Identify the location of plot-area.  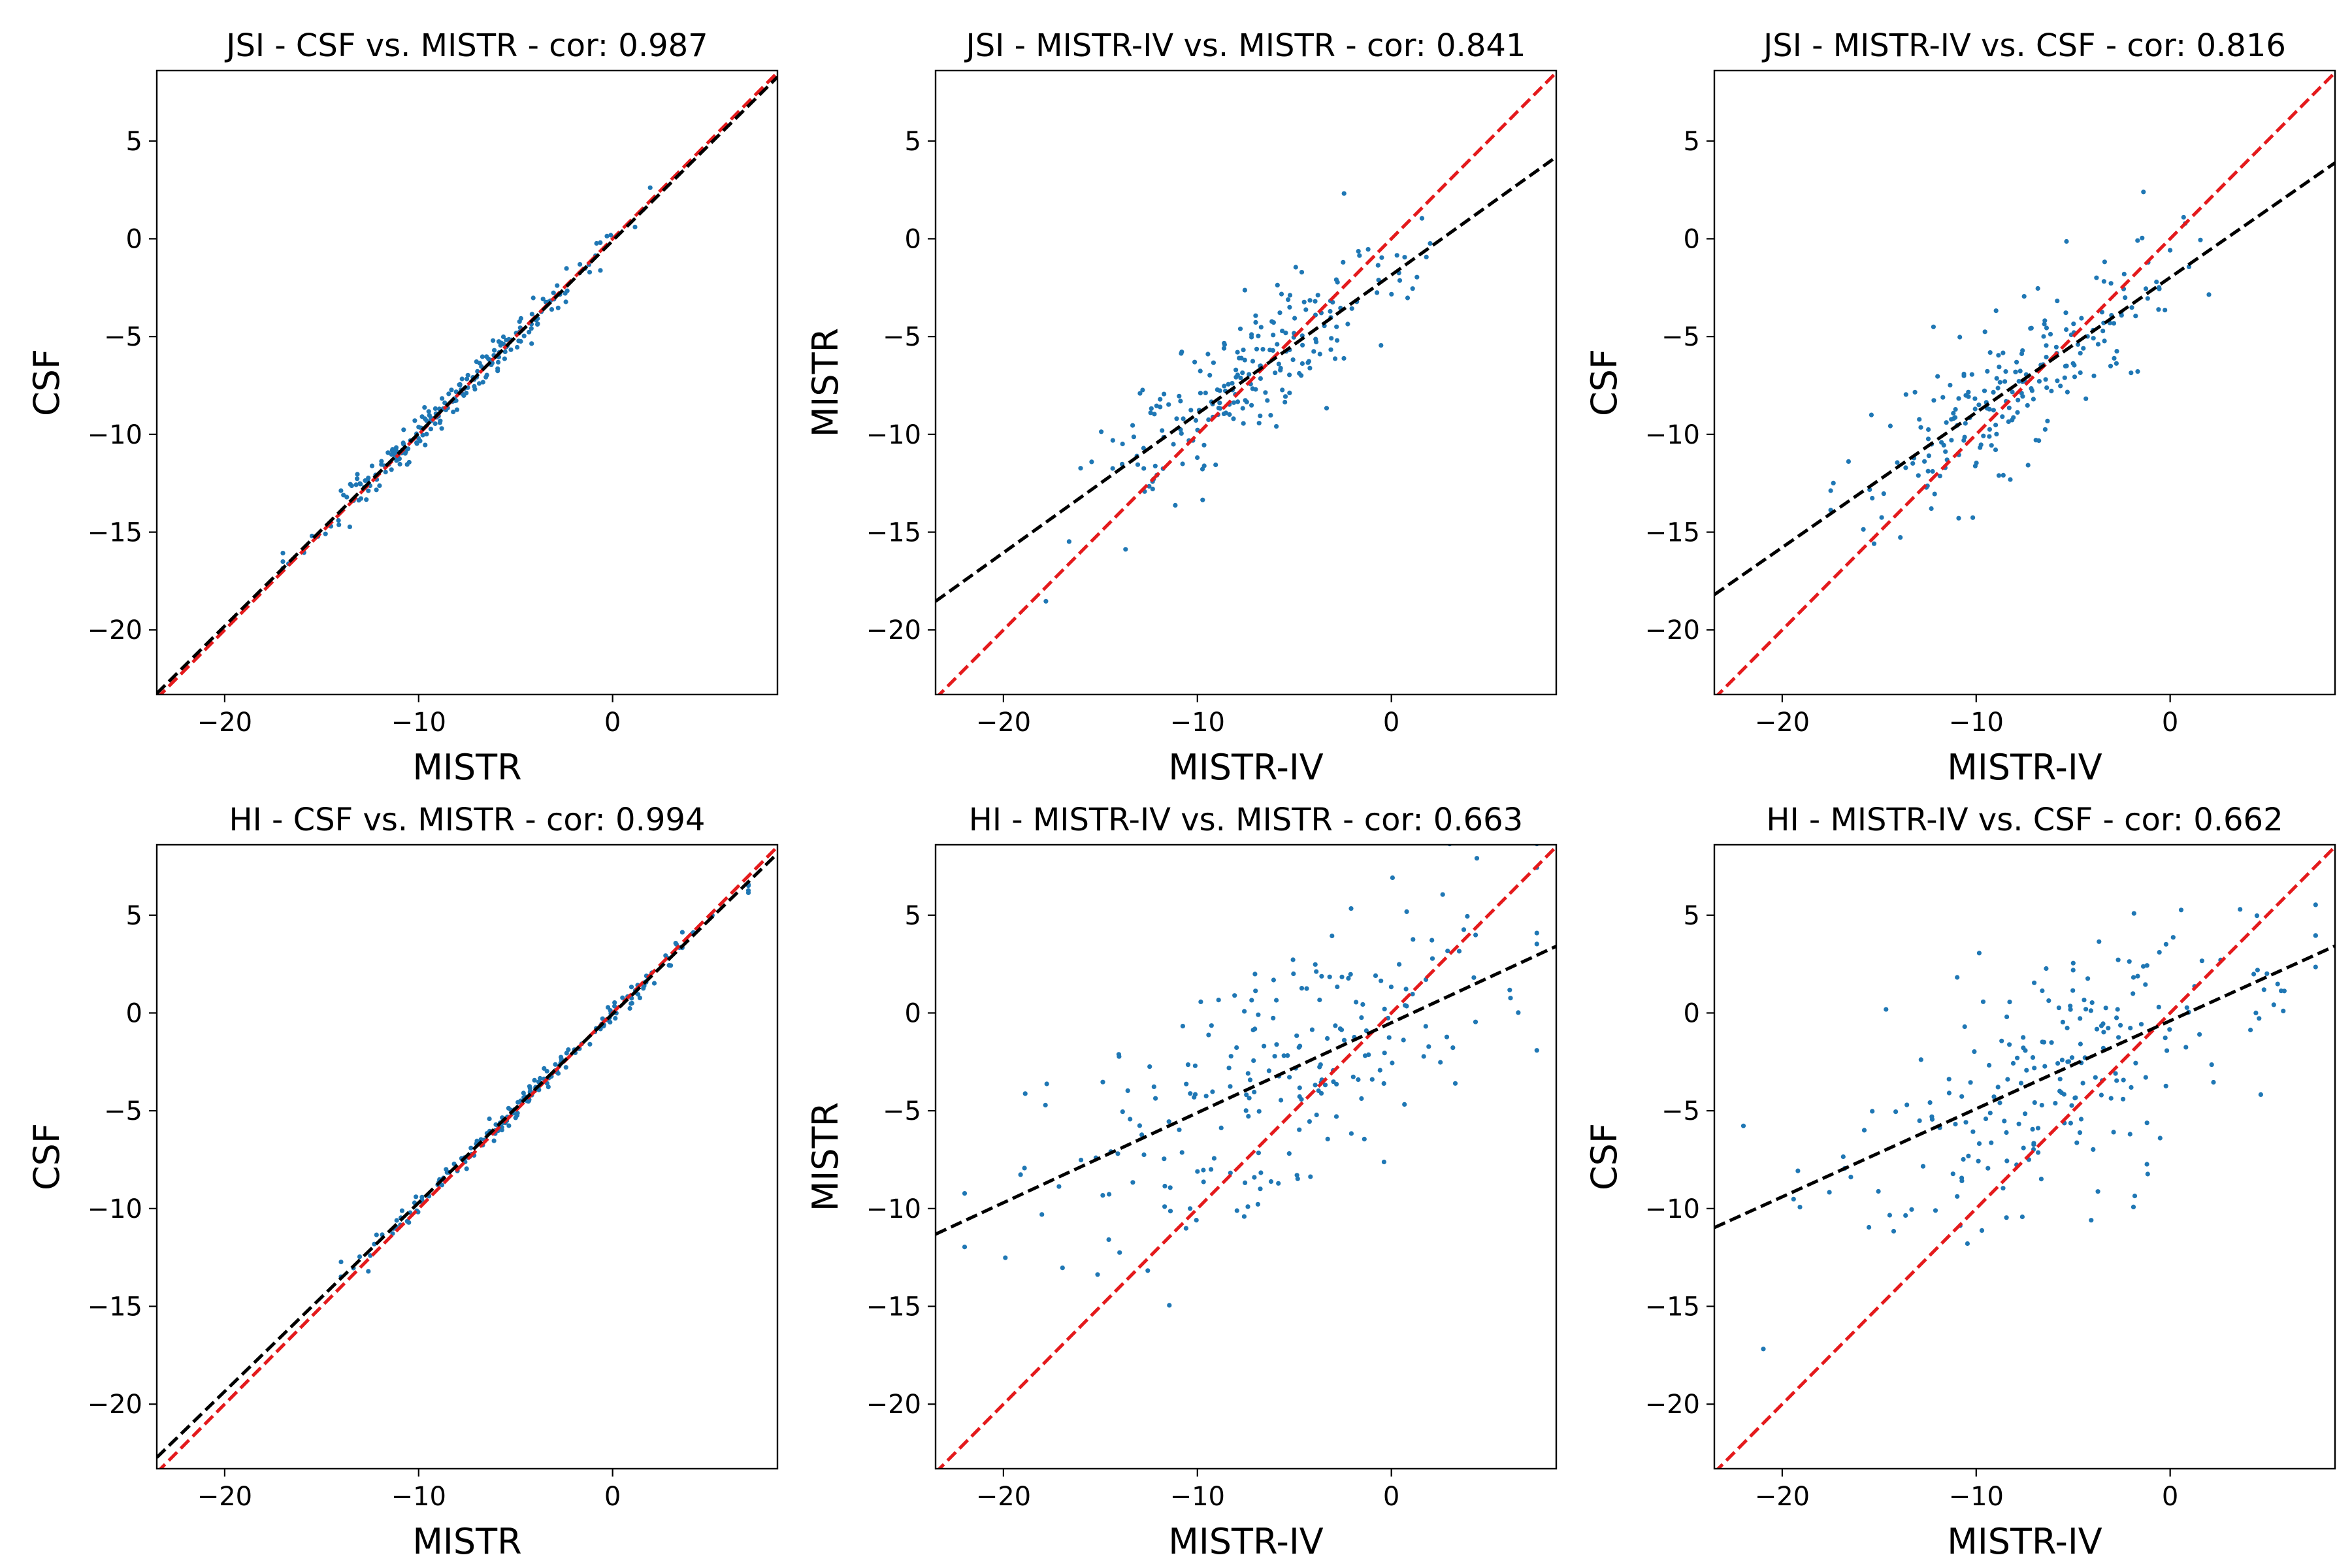
(2024, 382).